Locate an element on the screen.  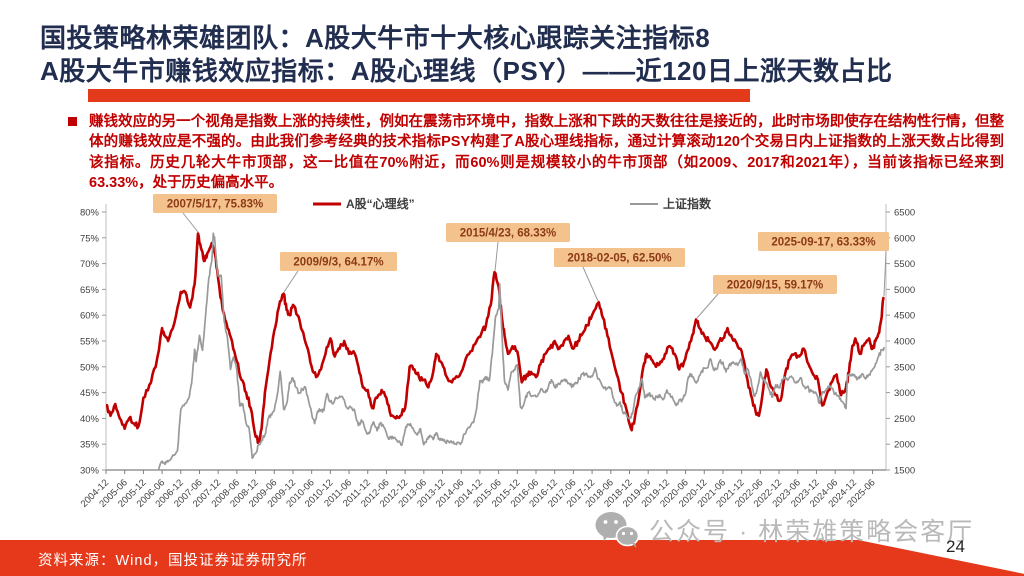
annotation-label: 2007/5/17, 75.83% is located at coordinates (215, 205).